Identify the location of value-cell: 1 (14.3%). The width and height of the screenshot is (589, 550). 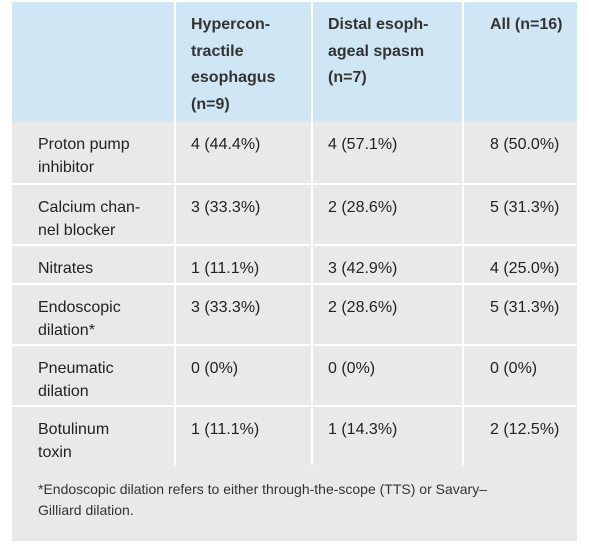
(386, 436).